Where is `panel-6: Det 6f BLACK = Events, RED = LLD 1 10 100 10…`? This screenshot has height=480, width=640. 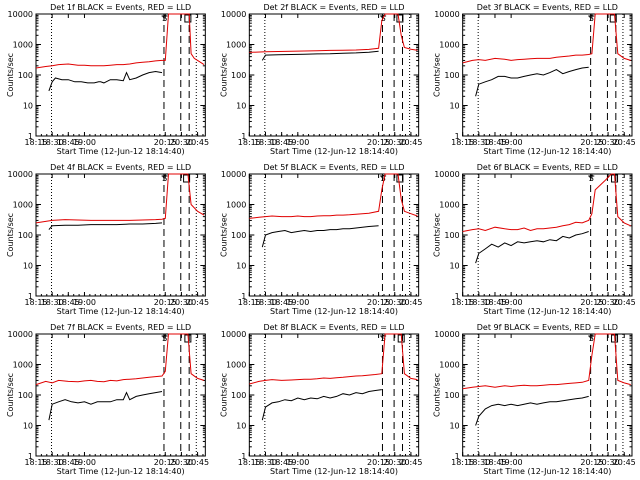 panel-6: Det 6f BLACK = Events, RED = LLD 1 10 100 10… is located at coordinates (534, 239).